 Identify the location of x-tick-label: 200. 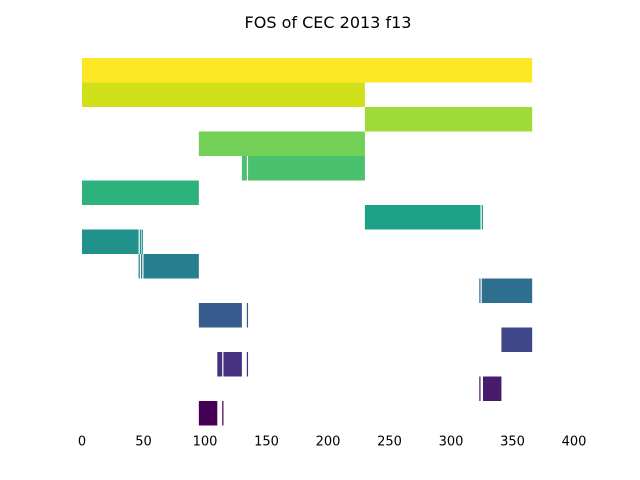
(328, 442).